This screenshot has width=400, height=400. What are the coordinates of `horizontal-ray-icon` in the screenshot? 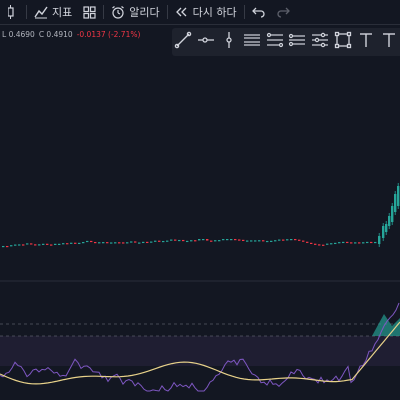 It's located at (206, 42).